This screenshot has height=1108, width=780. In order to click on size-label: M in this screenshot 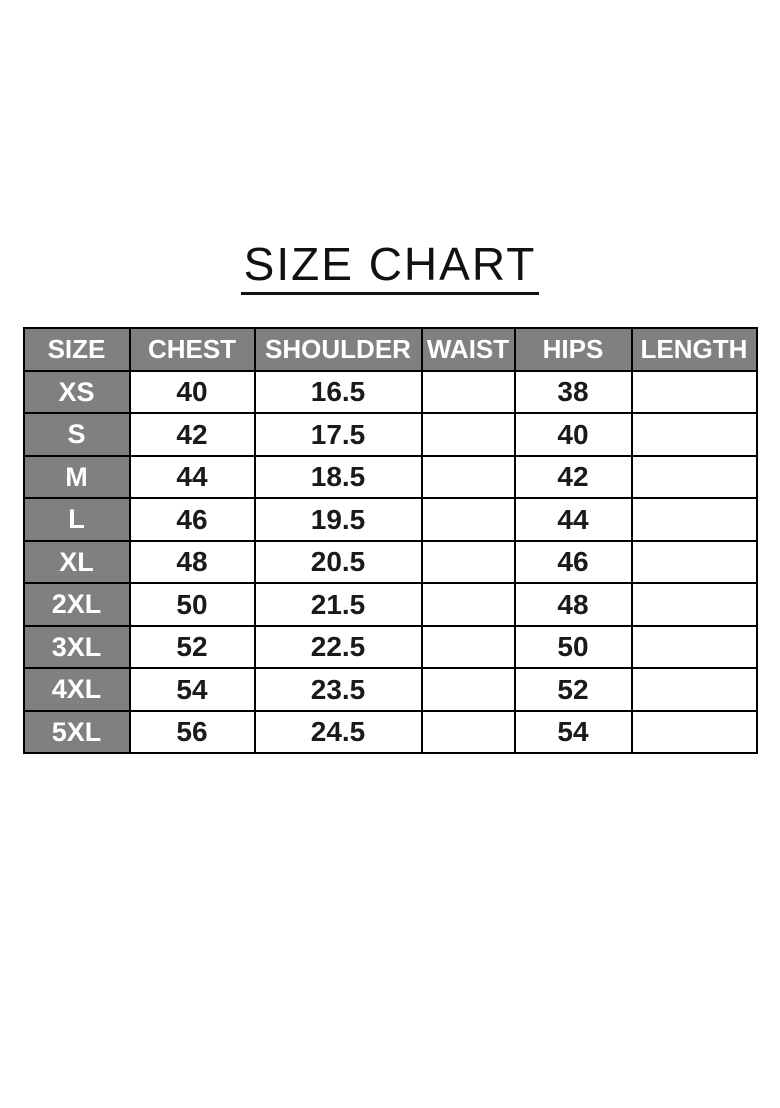, I will do `click(76, 477)`.